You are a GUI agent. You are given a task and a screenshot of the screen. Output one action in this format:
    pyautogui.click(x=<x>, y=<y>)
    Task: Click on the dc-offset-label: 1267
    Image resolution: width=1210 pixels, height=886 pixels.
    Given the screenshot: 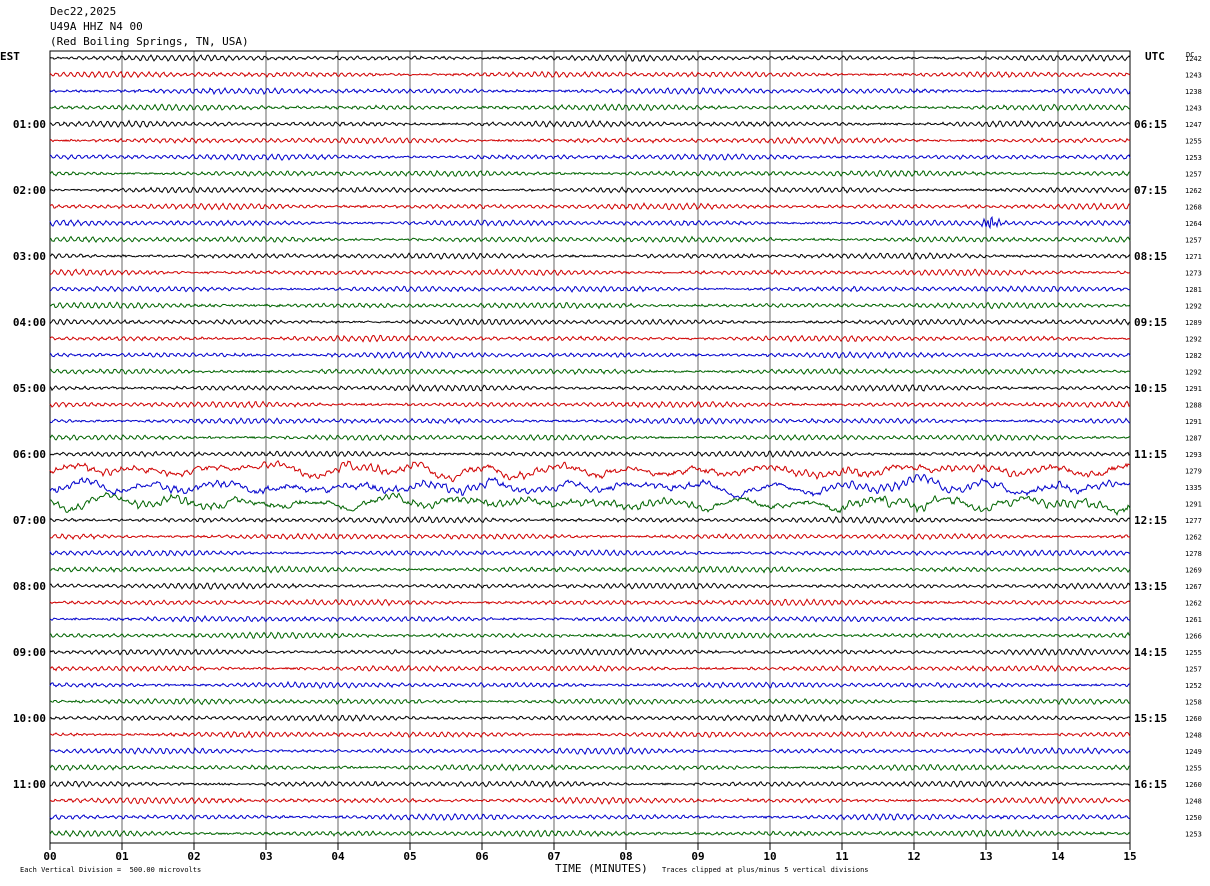 What is the action you would take?
    pyautogui.click(x=1193, y=587)
    